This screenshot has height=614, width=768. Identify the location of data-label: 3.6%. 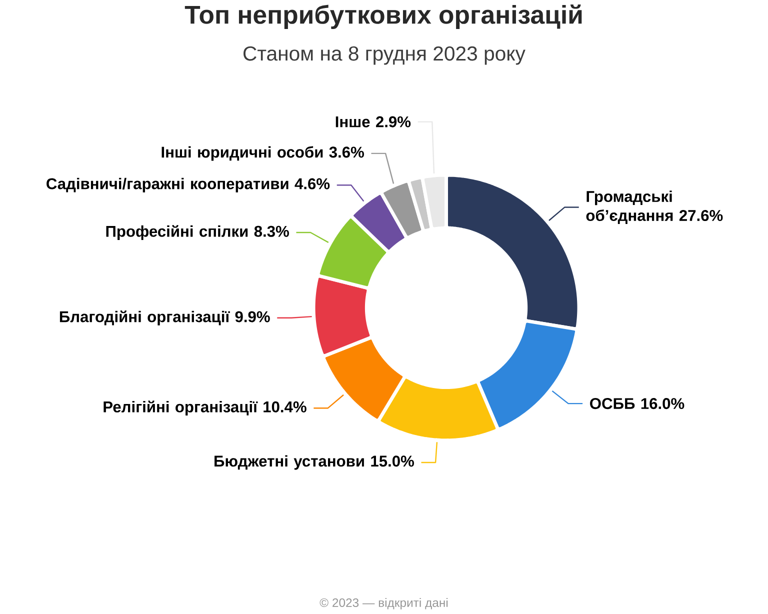
(346, 152).